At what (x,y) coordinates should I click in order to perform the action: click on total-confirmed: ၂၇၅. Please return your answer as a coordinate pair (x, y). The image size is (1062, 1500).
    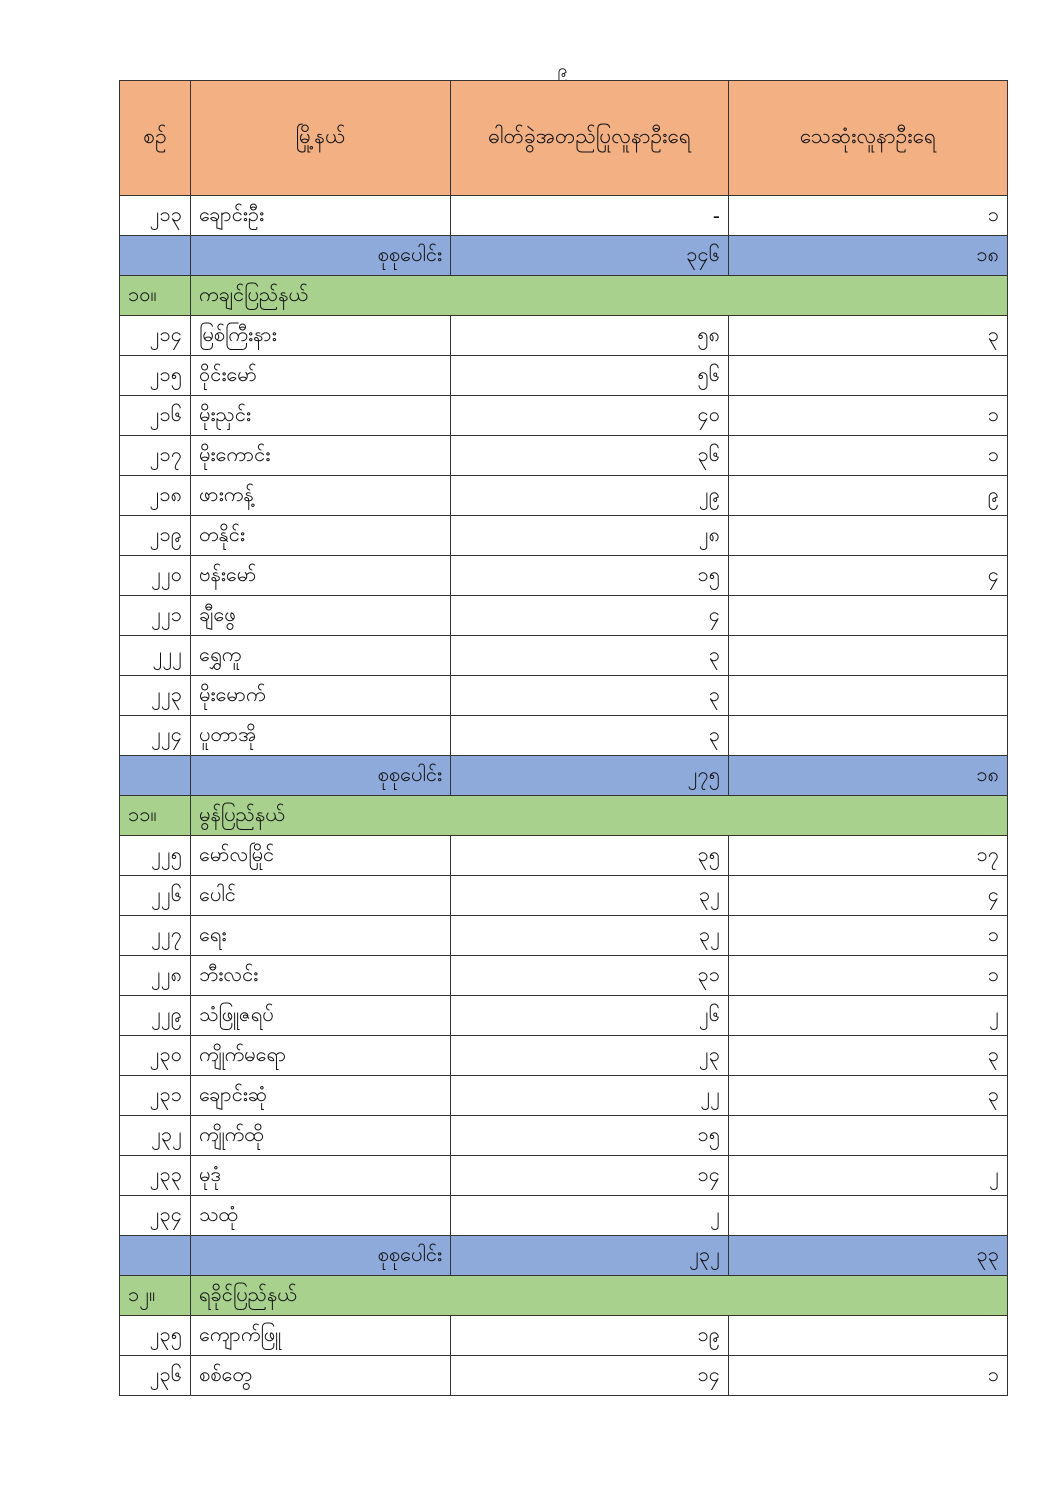
    Looking at the image, I should click on (589, 775).